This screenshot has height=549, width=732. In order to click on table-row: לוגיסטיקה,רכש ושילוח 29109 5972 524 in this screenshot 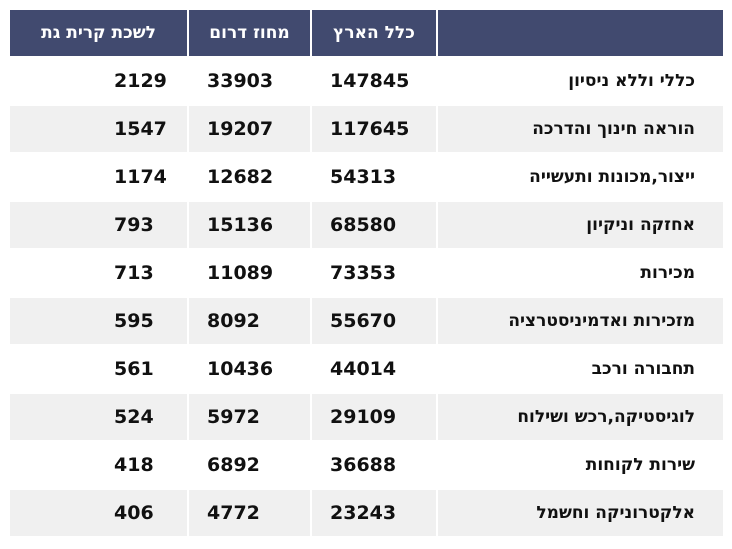, I will do `click(366, 416)`.